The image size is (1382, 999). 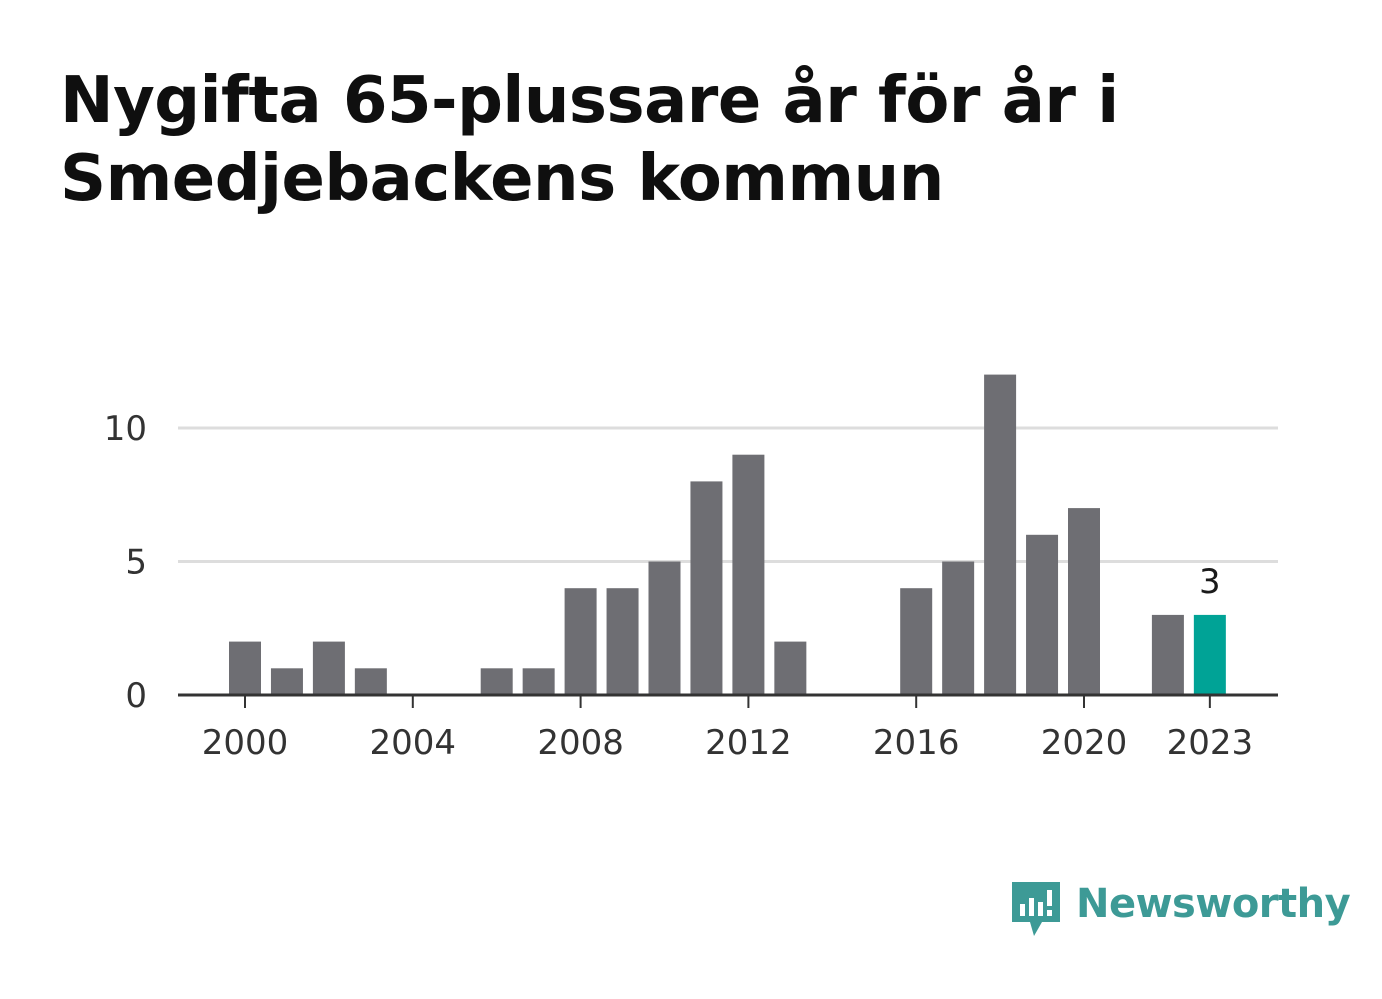 What do you see at coordinates (748, 574) in the screenshot?
I see `bar-2012` at bounding box center [748, 574].